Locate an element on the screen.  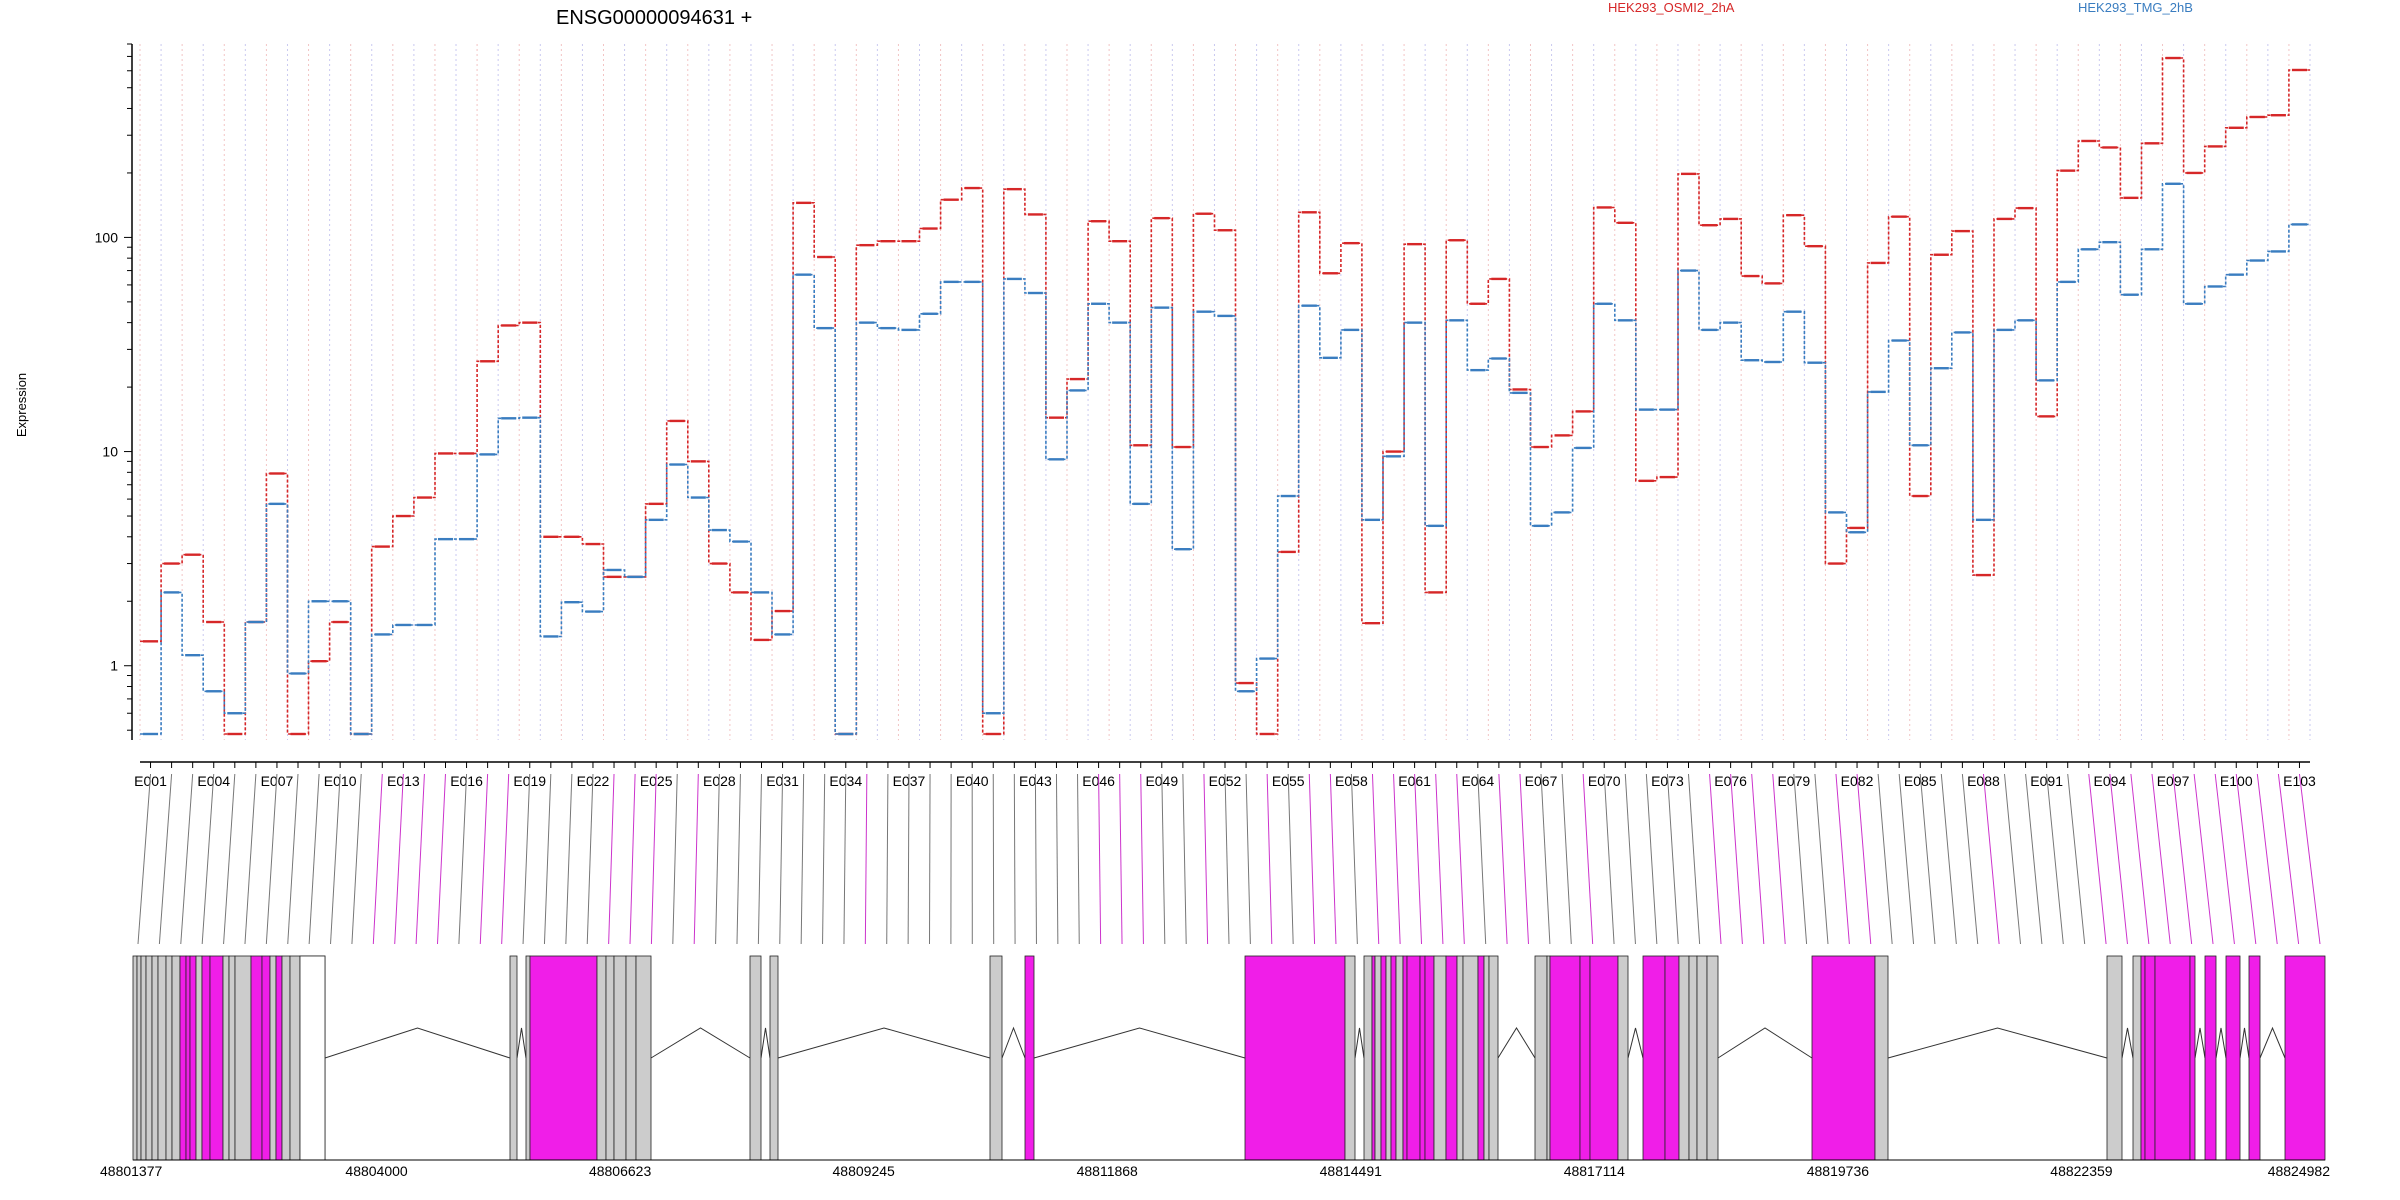
x-tick-label: E091 is located at coordinates (2046, 781).